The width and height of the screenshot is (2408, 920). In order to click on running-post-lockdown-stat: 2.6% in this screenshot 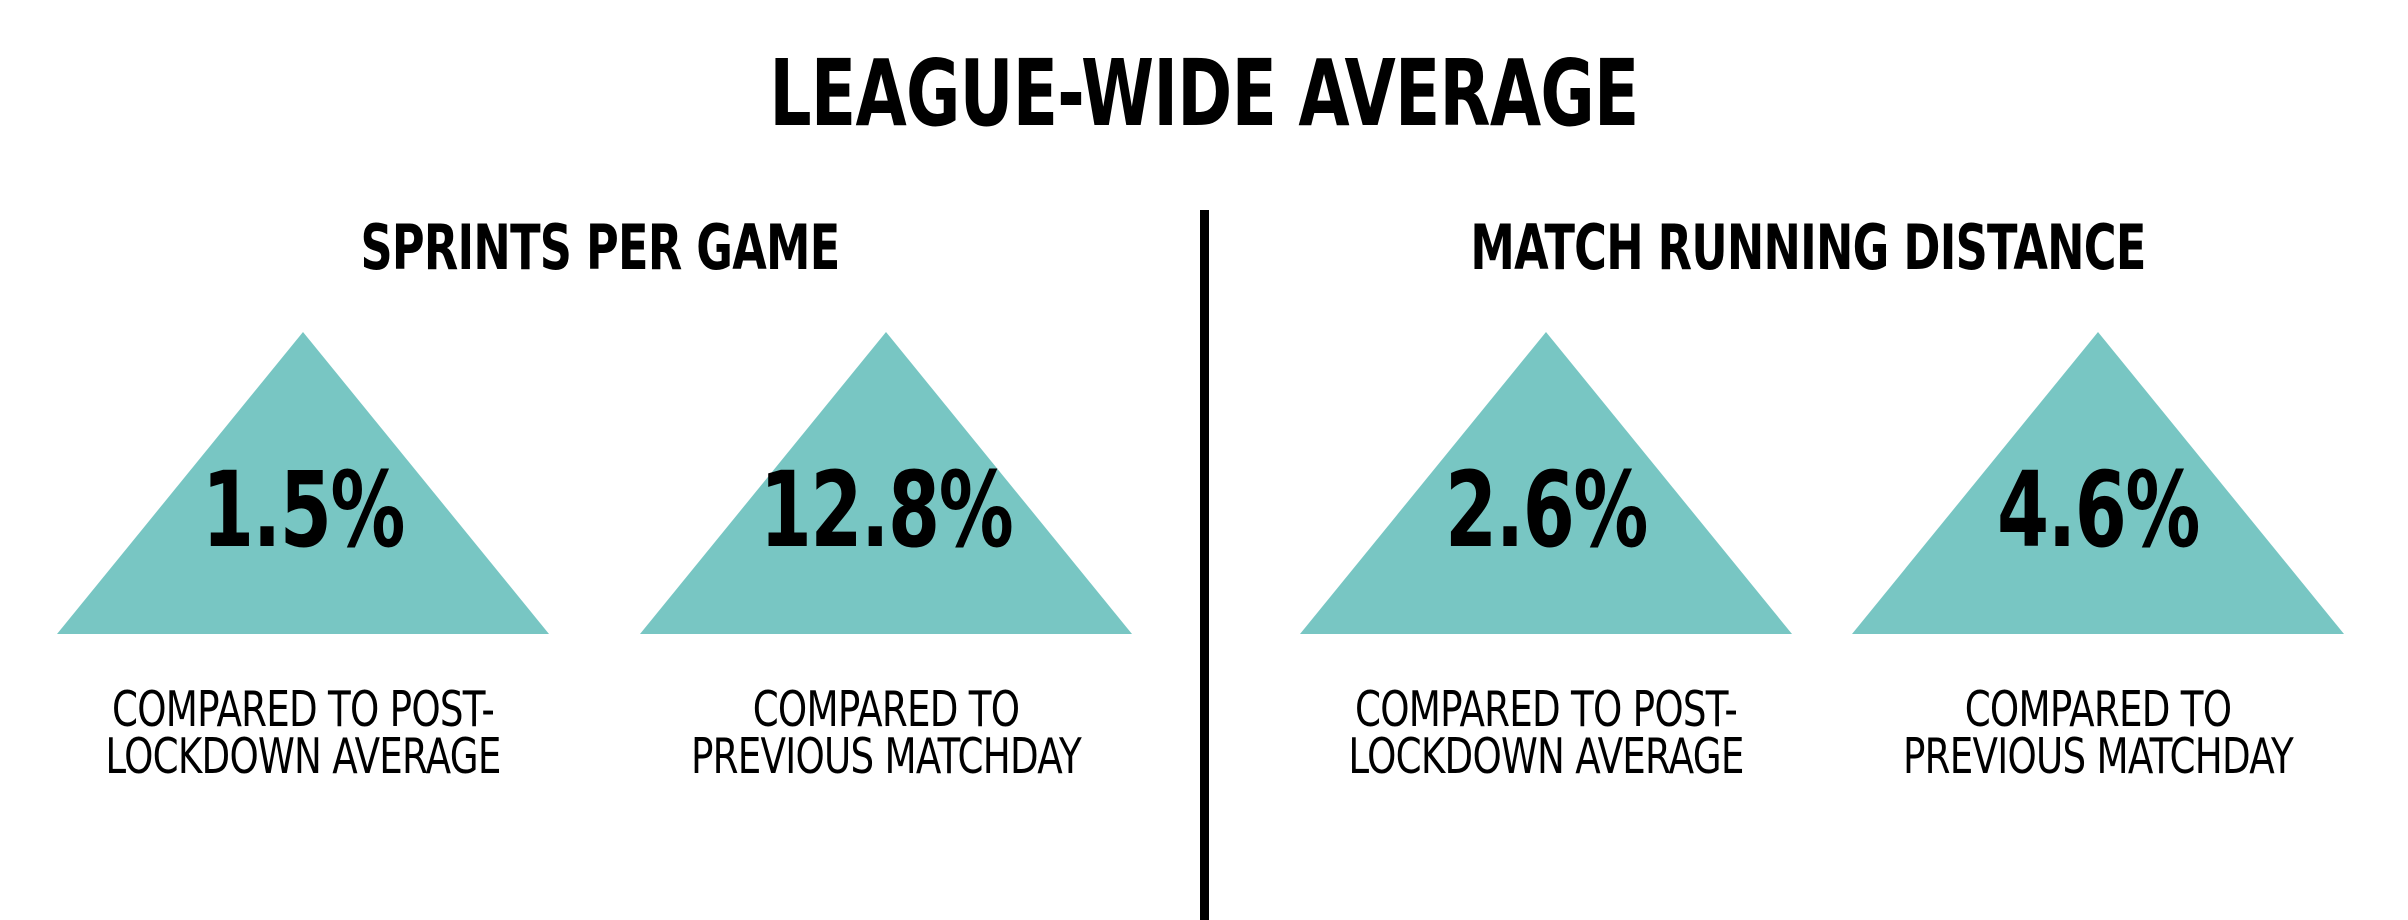, I will do `click(1546, 483)`.